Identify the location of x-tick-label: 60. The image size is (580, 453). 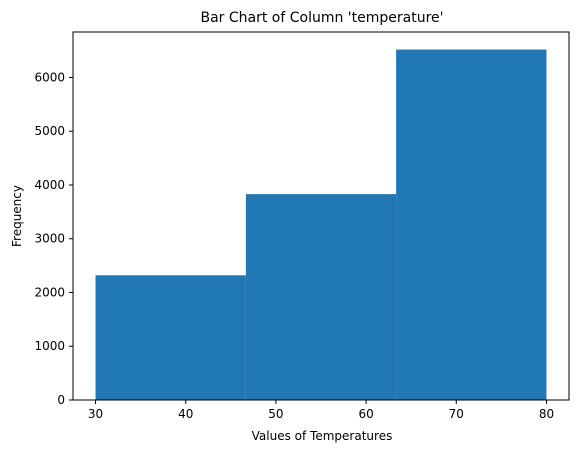
(365, 414).